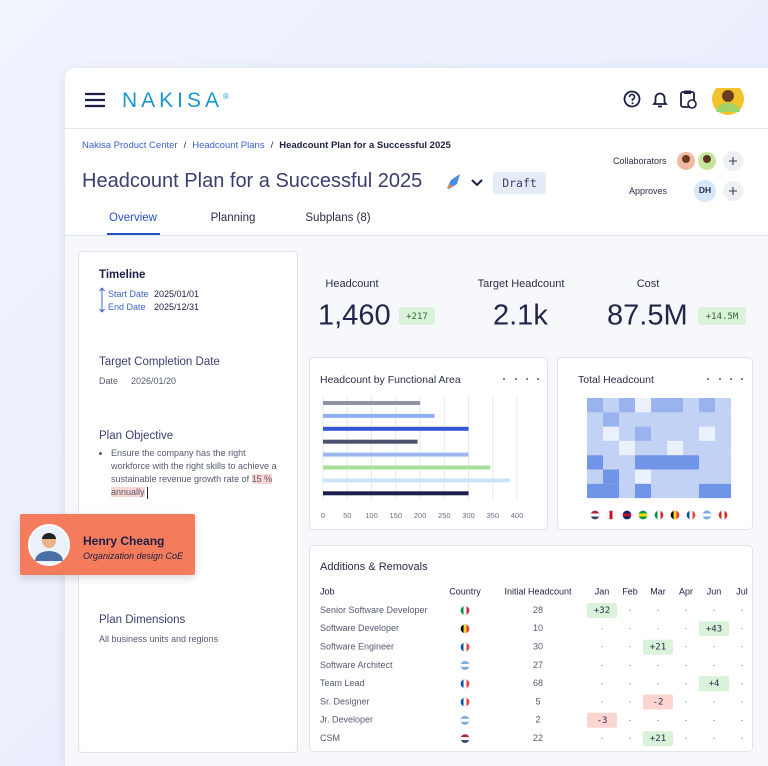 The height and width of the screenshot is (766, 768). I want to click on job-cell: Jr. Developer, so click(346, 720).